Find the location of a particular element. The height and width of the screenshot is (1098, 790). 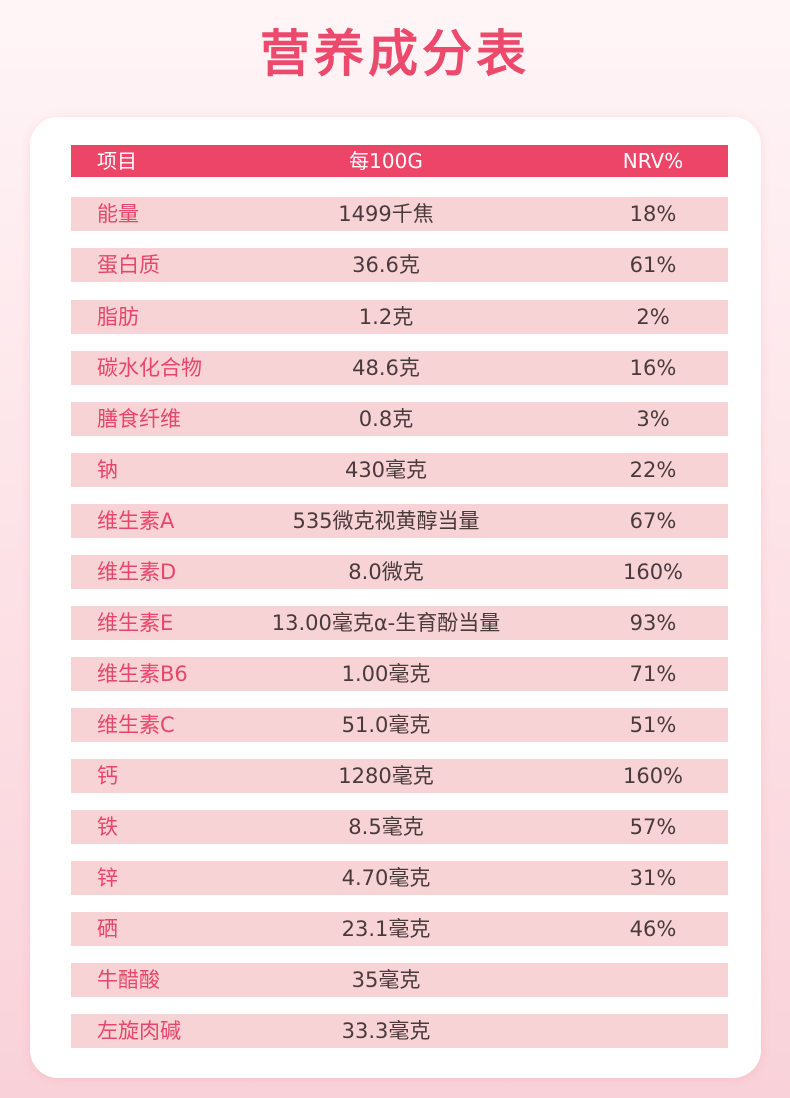

nutrient-amount: 0.8克 is located at coordinates (386, 419).